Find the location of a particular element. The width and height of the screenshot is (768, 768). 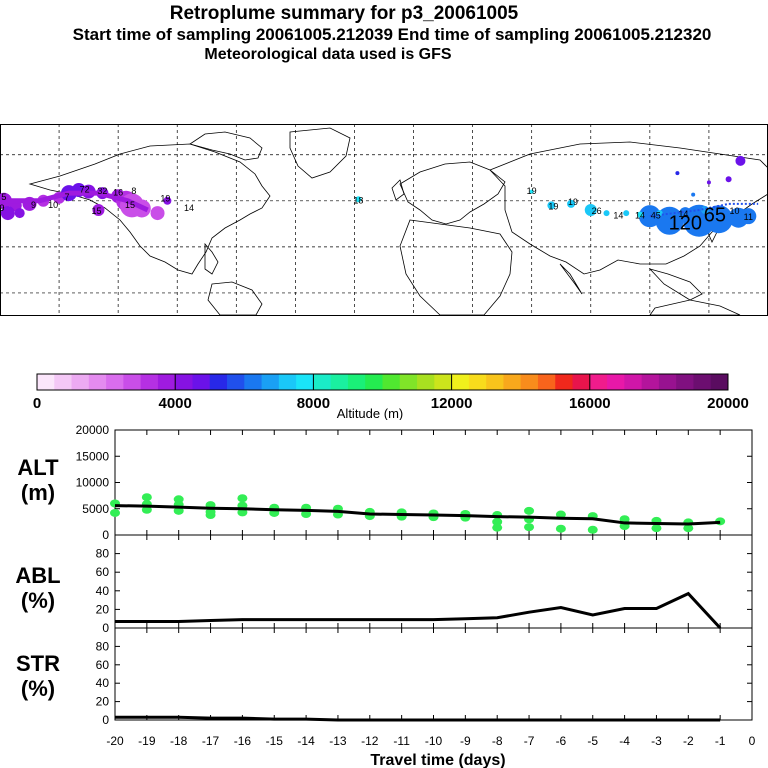

met-data-note: Meteorological data used is GFS is located at coordinates (328, 54).